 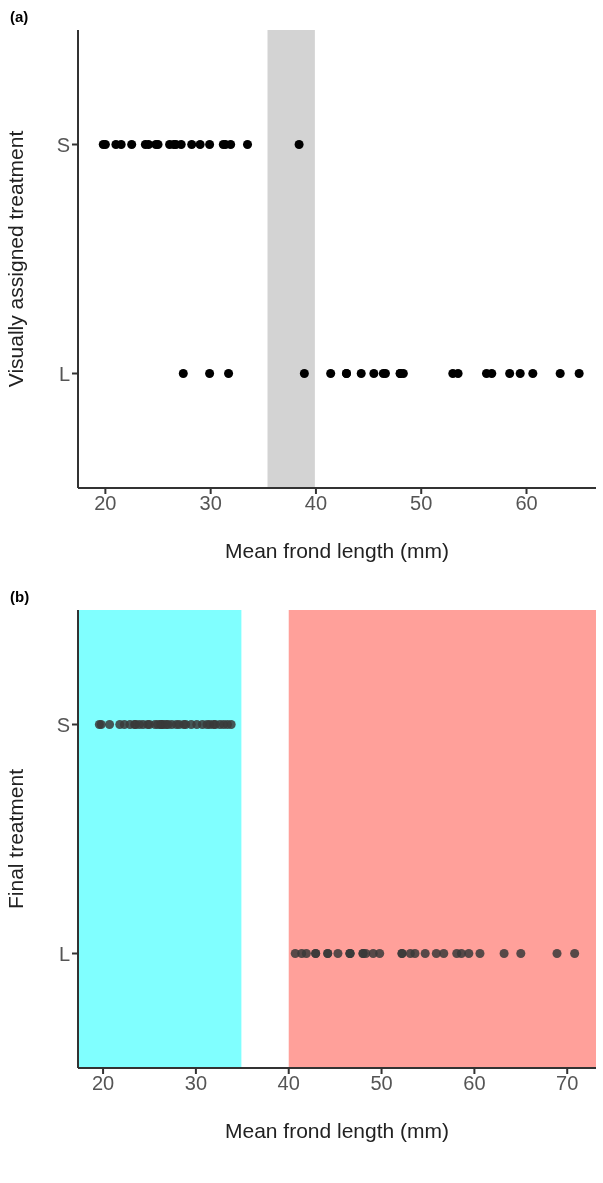 I want to click on chart-title: (b), so click(x=20, y=597).